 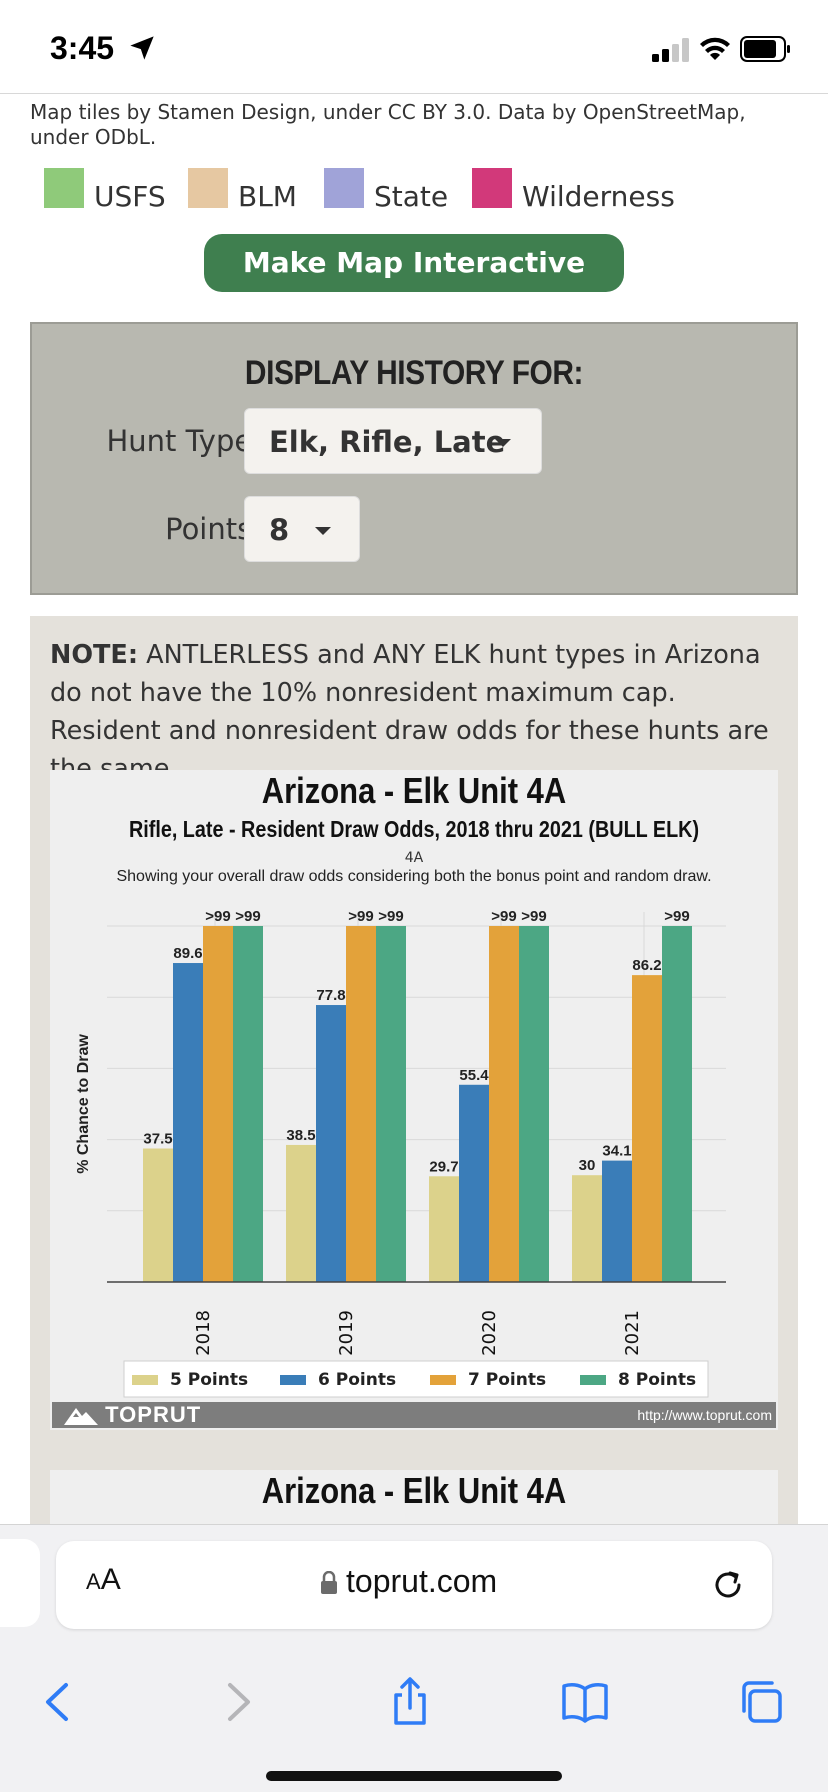 I want to click on data-label: 30, so click(x=587, y=1165).